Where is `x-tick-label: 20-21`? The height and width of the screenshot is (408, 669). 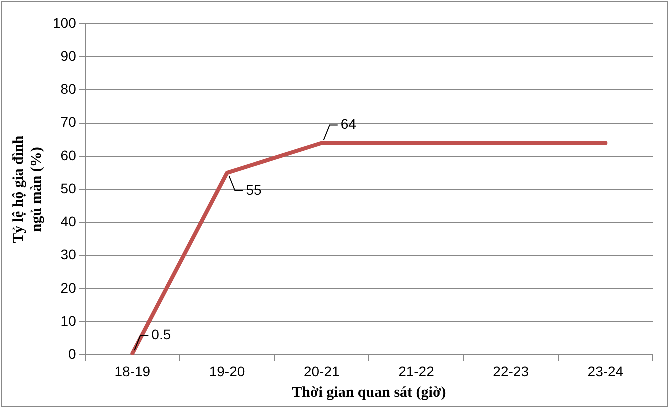
x-tick-label: 20-21 is located at coordinates (322, 371).